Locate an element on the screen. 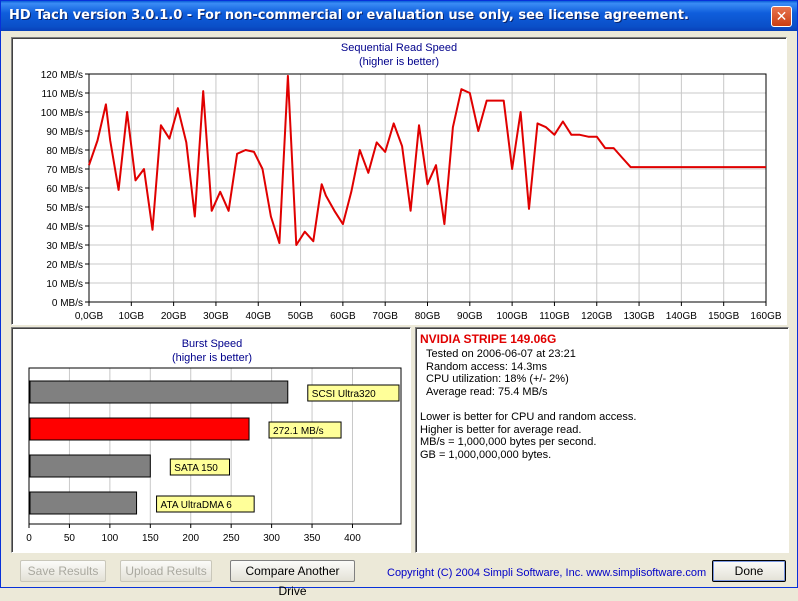  burst-x-tick-label: 350 is located at coordinates (312, 538).